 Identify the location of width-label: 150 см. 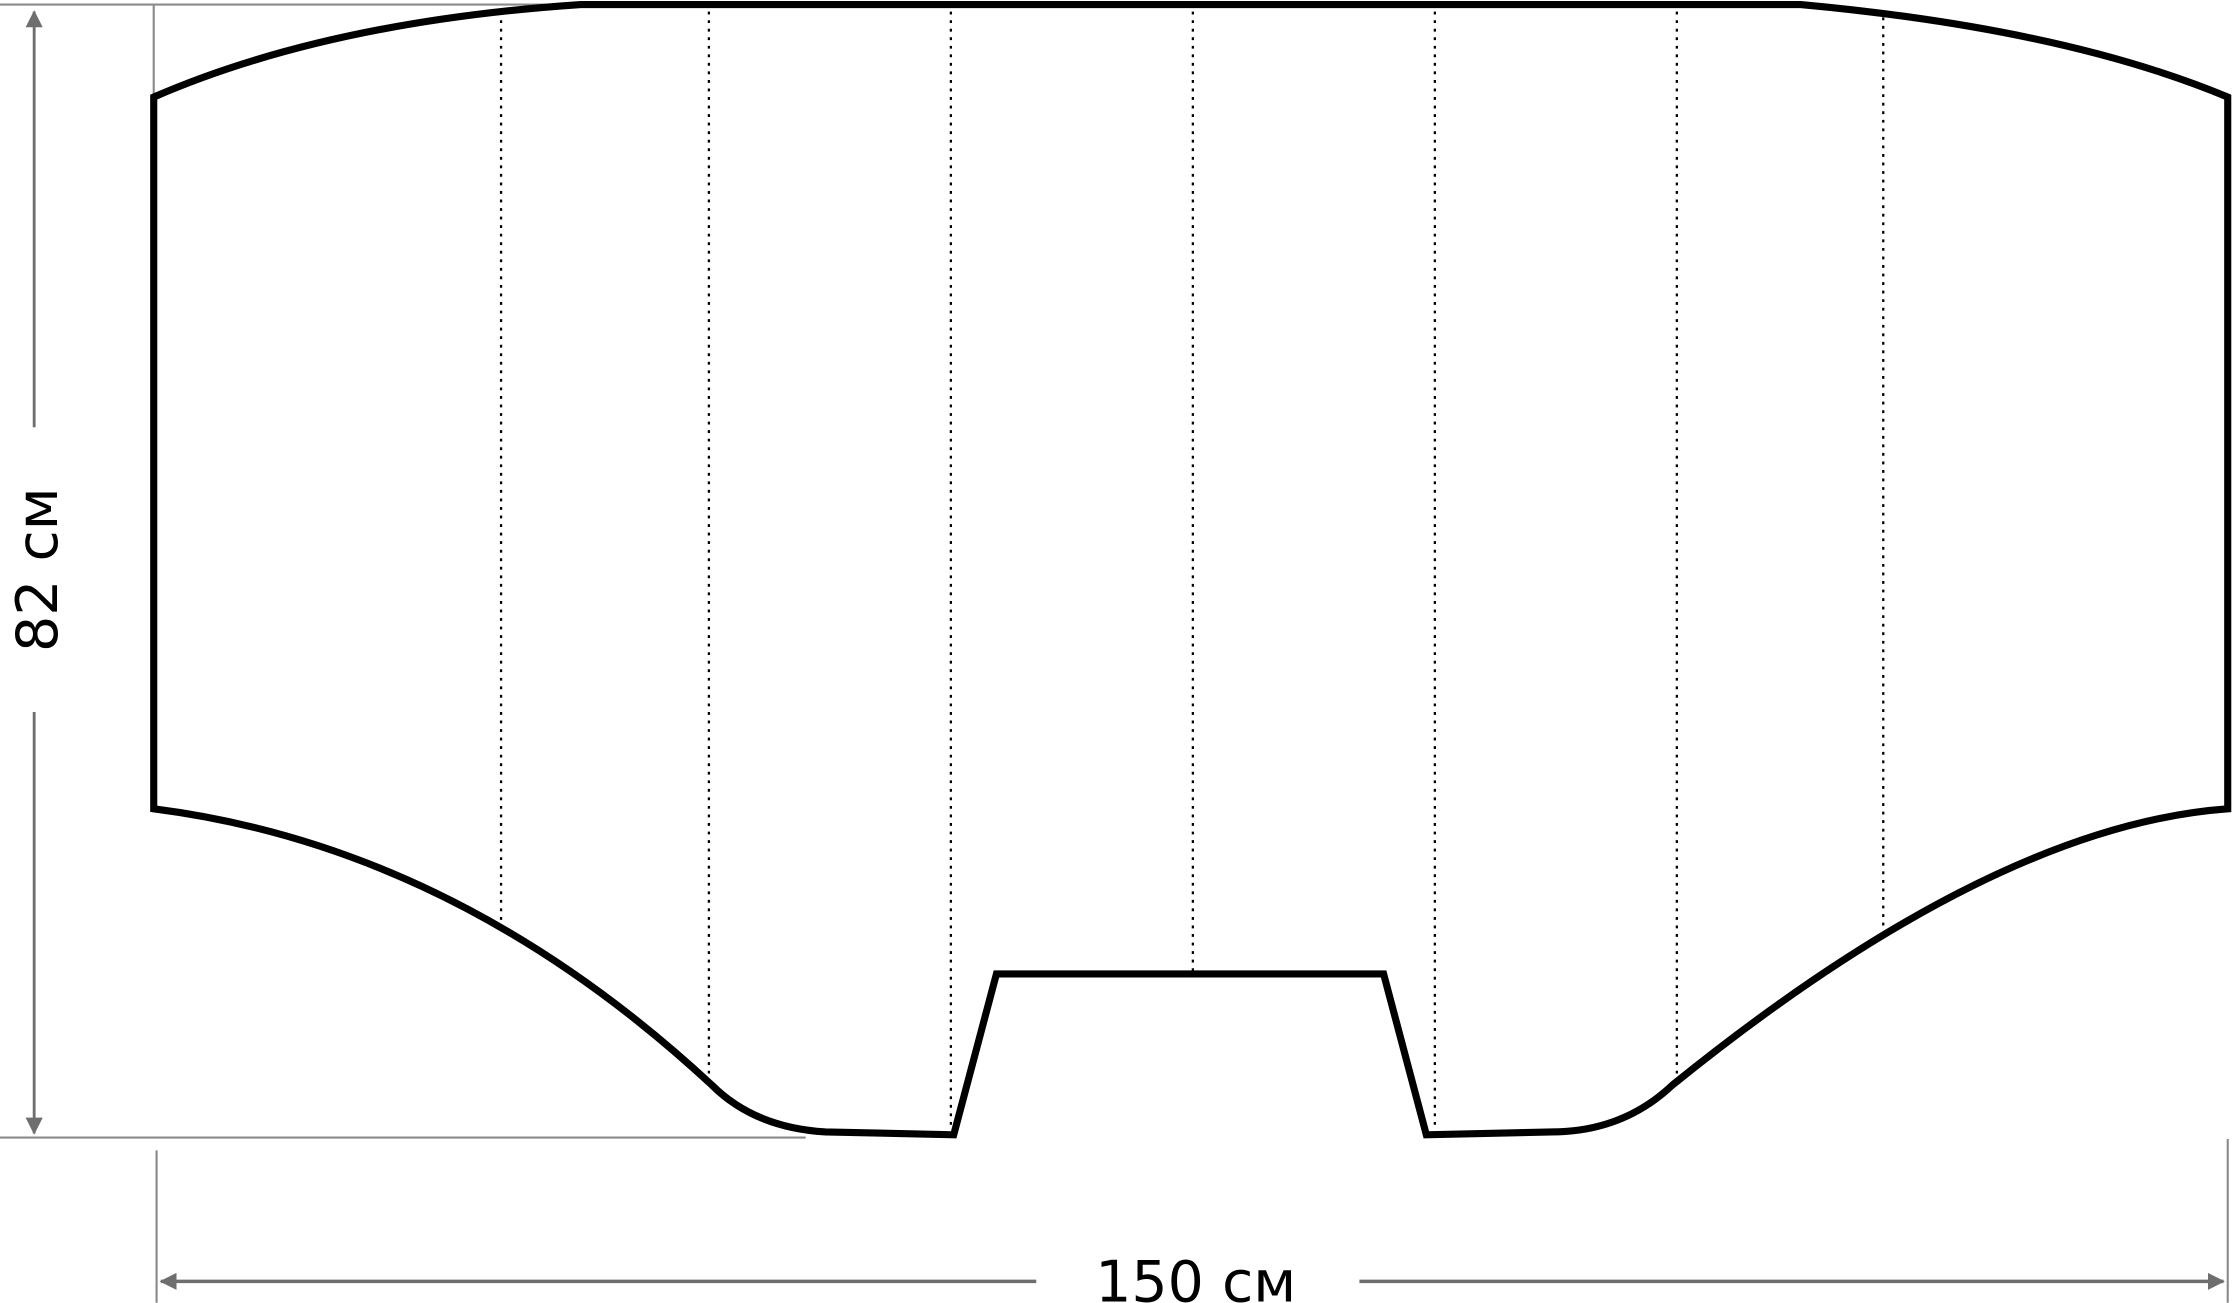
(1195, 1276).